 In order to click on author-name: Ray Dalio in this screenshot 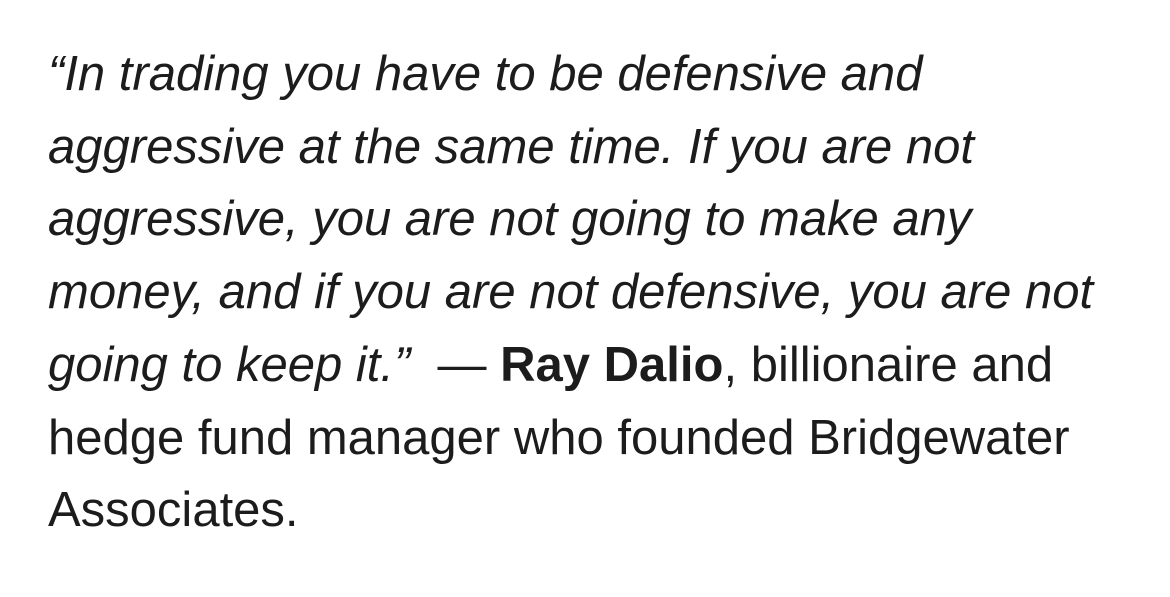, I will do `click(612, 364)`.